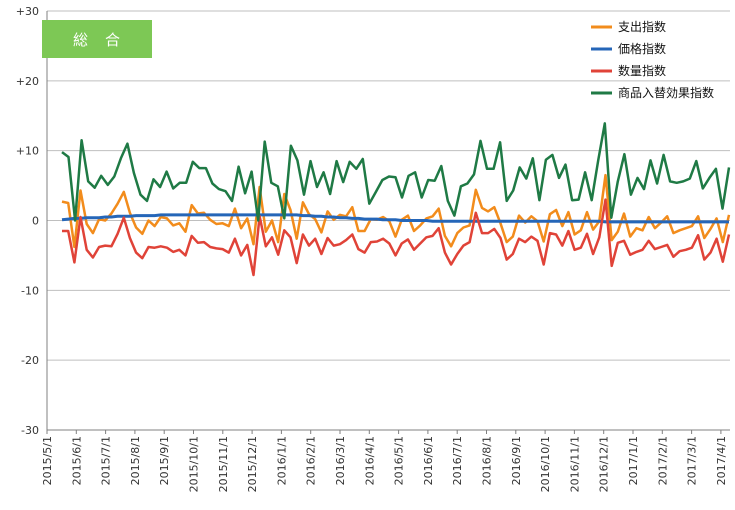 The width and height of the screenshot is (735, 510). Describe the element at coordinates (662, 460) in the screenshot. I see `x-tick-label: 2017/2/1` at that location.